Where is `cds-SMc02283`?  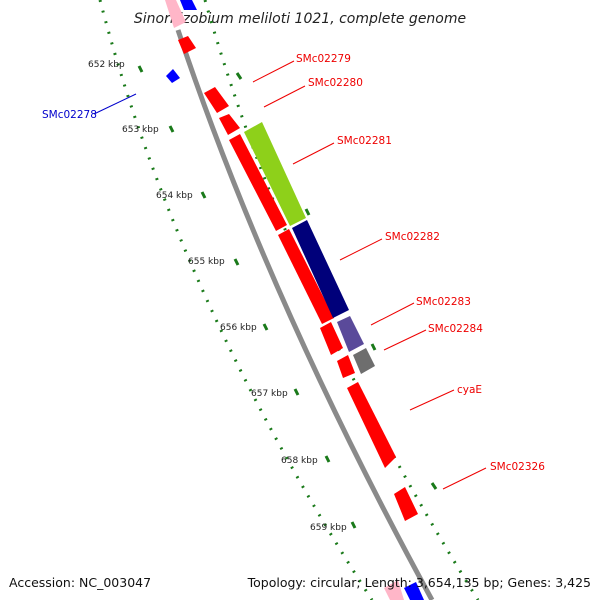
cds-SMc02283 is located at coordinates (331, 338).